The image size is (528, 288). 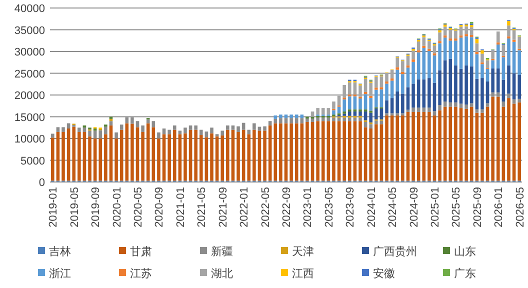 I want to click on x-tick-label: 2025-05, so click(x=456, y=207).